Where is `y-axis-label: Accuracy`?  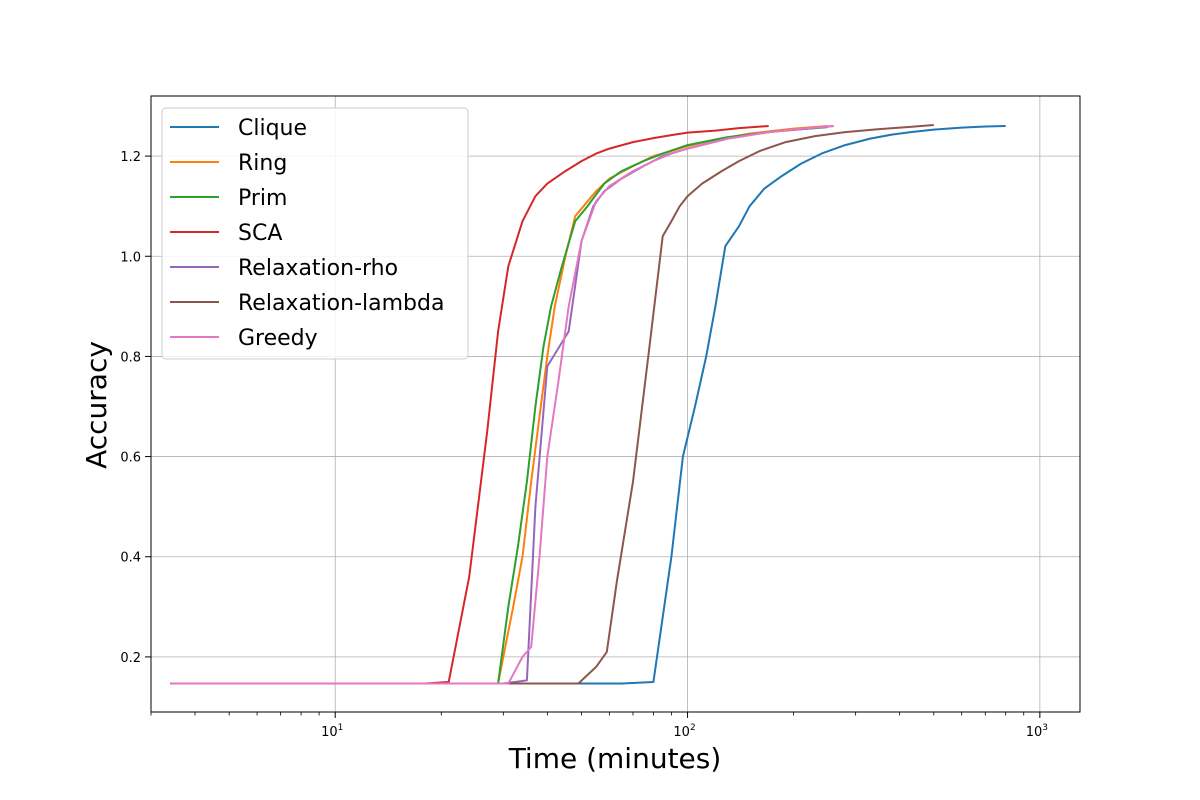 y-axis-label: Accuracy is located at coordinates (96, 405).